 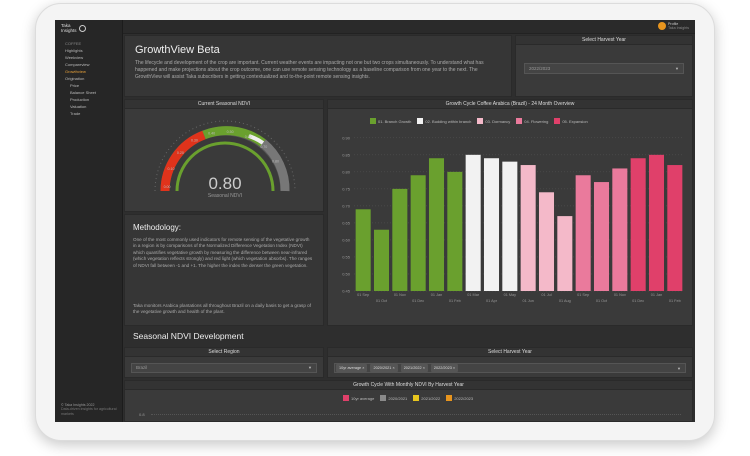 I want to click on legend-item: 10yr average, so click(x=358, y=398).